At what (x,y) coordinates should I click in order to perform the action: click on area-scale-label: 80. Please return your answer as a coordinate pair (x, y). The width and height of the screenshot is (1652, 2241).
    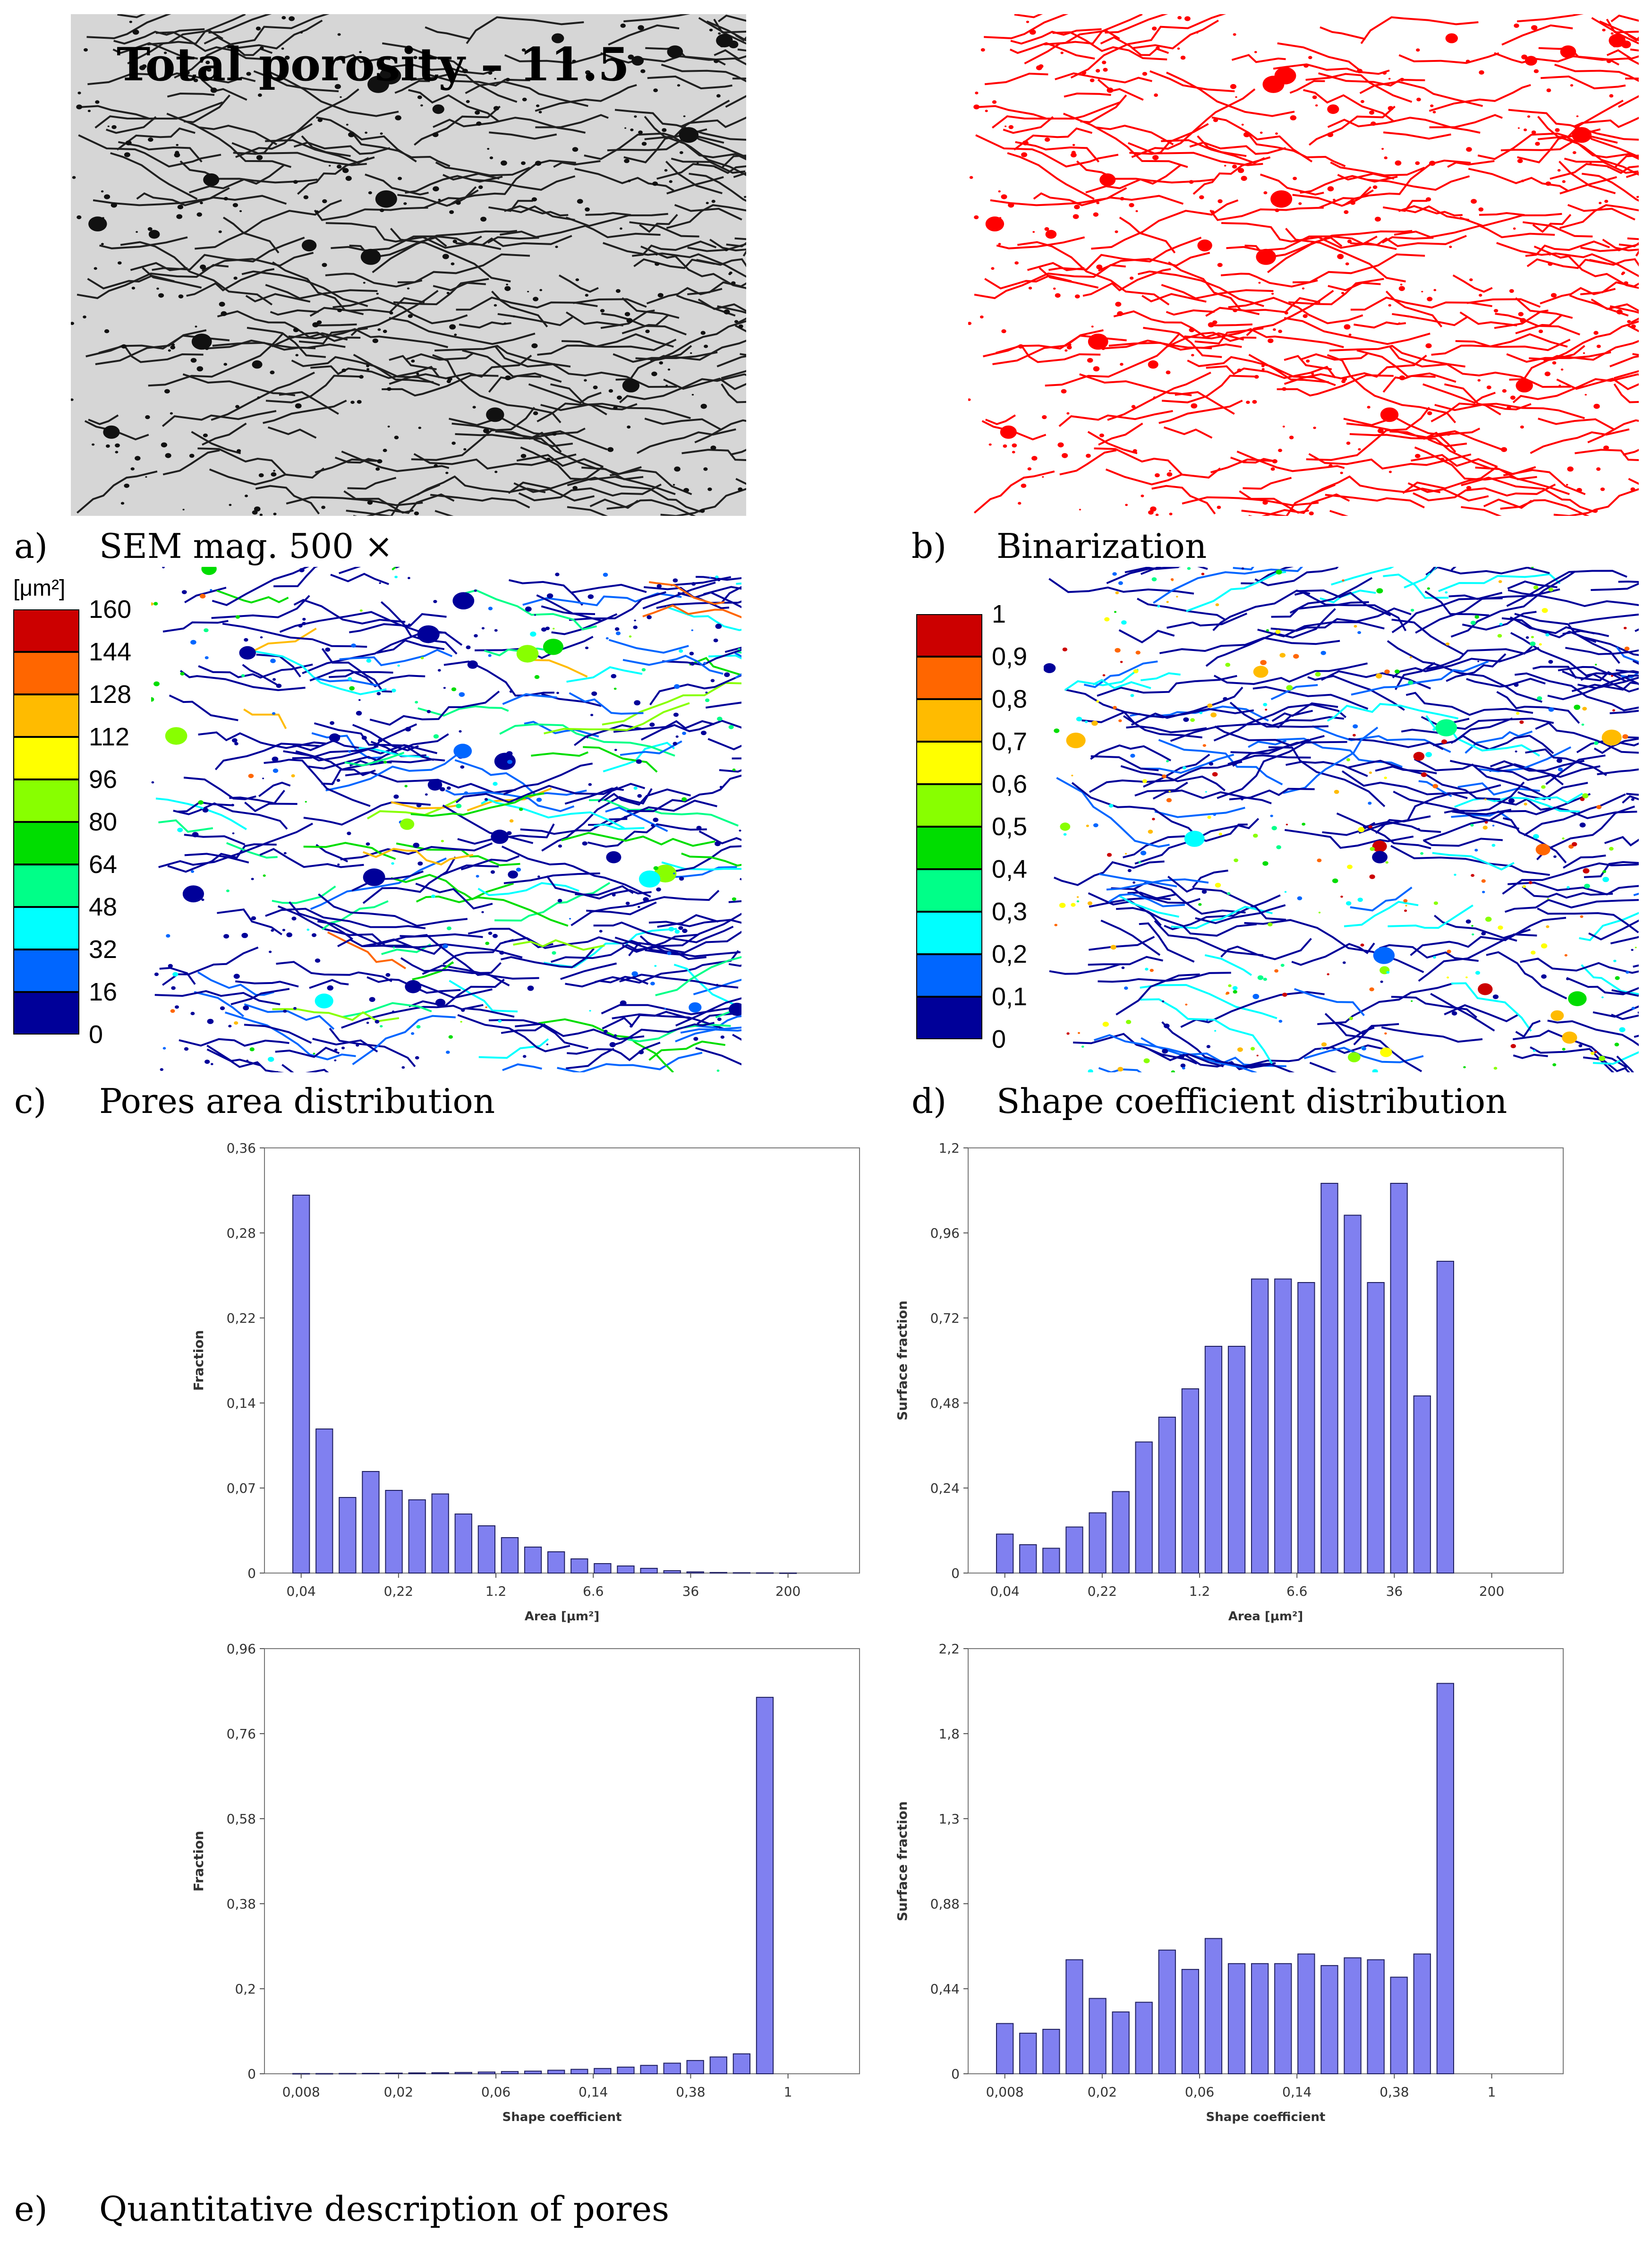
    Looking at the image, I should click on (103, 822).